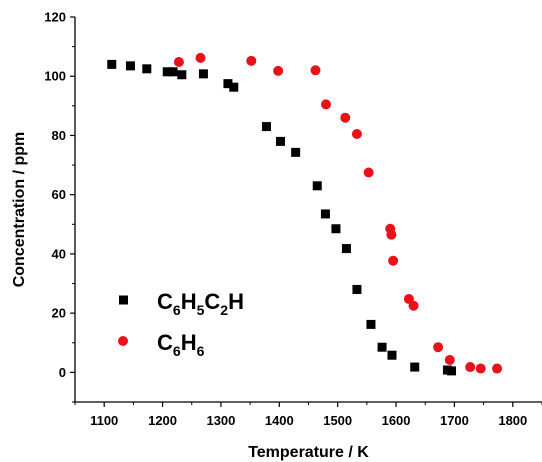  I want to click on legend-label: C6H6, so click(181, 344).